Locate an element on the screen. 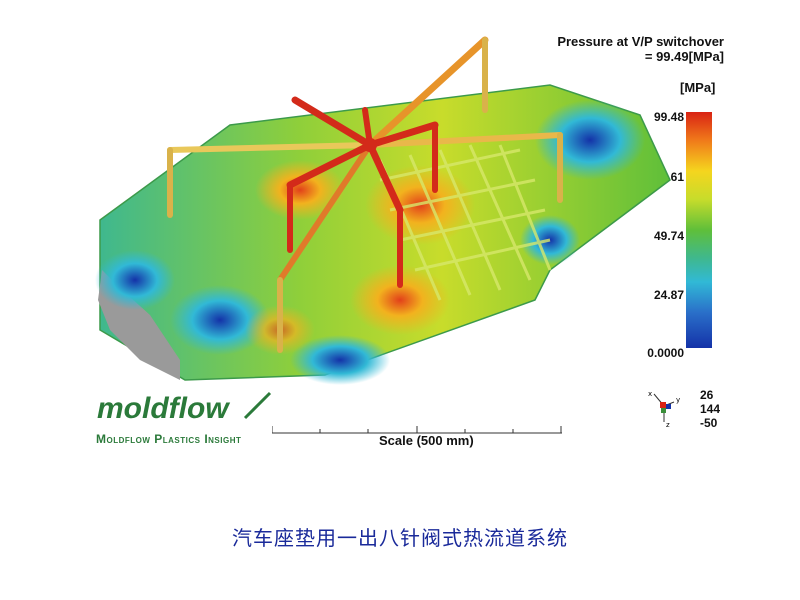 This screenshot has width=800, height=600. moldflow-logo: moldflow is located at coordinates (184, 408).